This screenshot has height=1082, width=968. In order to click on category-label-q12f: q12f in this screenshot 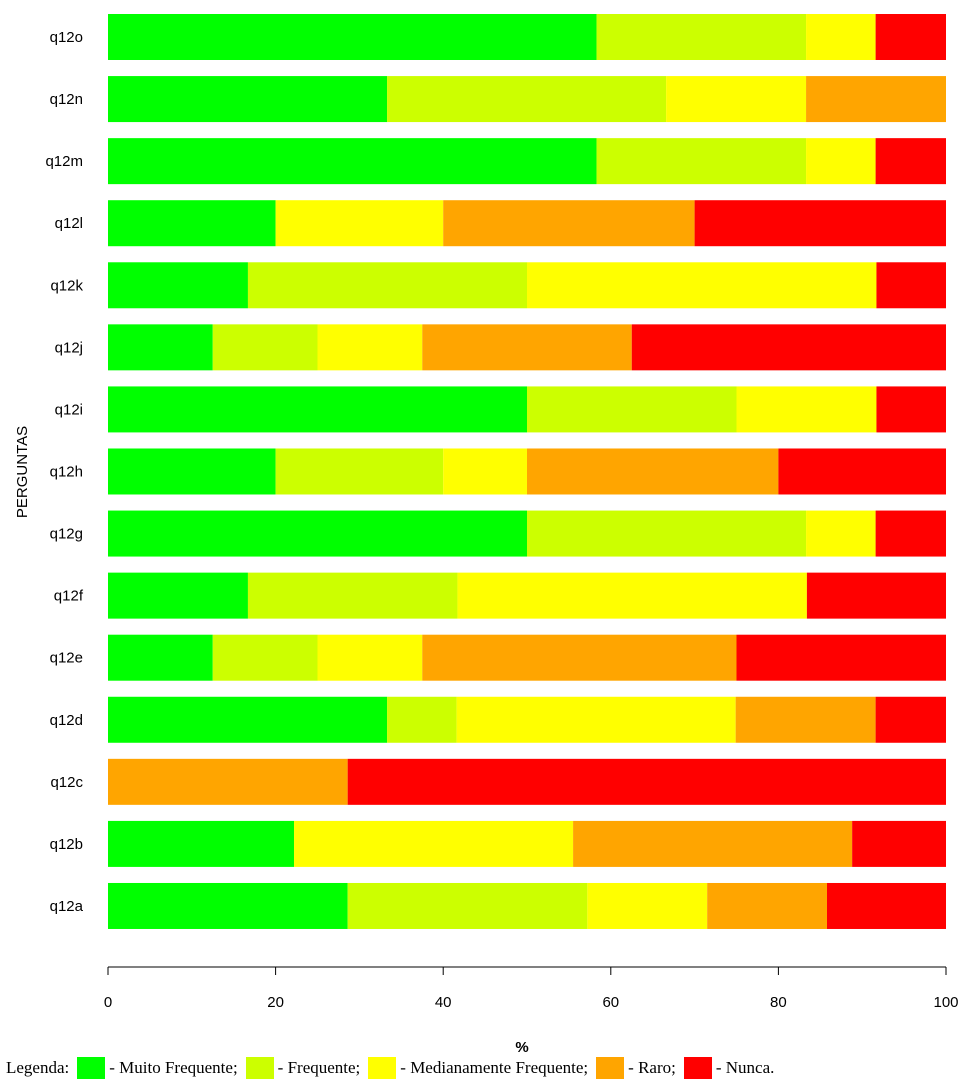, I will do `click(69, 596)`.